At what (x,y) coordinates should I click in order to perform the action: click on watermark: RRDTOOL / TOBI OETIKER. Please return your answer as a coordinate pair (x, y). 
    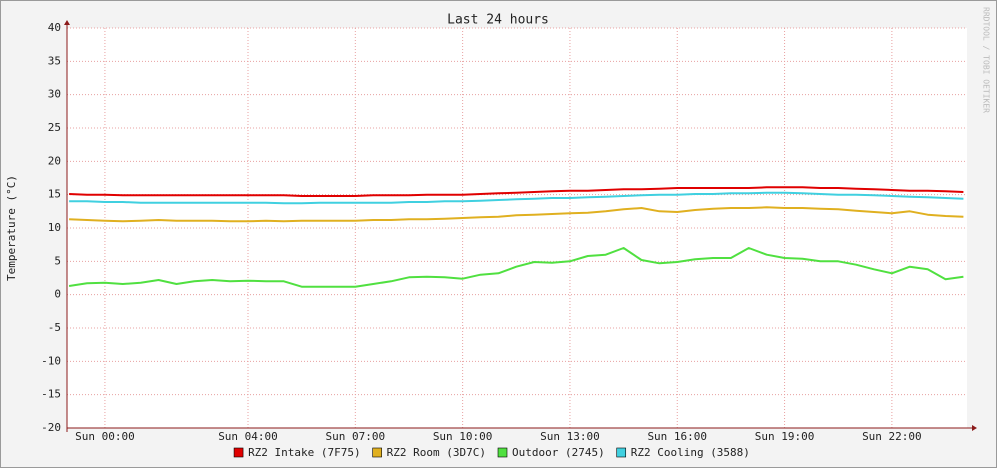
    Looking at the image, I should click on (986, 60).